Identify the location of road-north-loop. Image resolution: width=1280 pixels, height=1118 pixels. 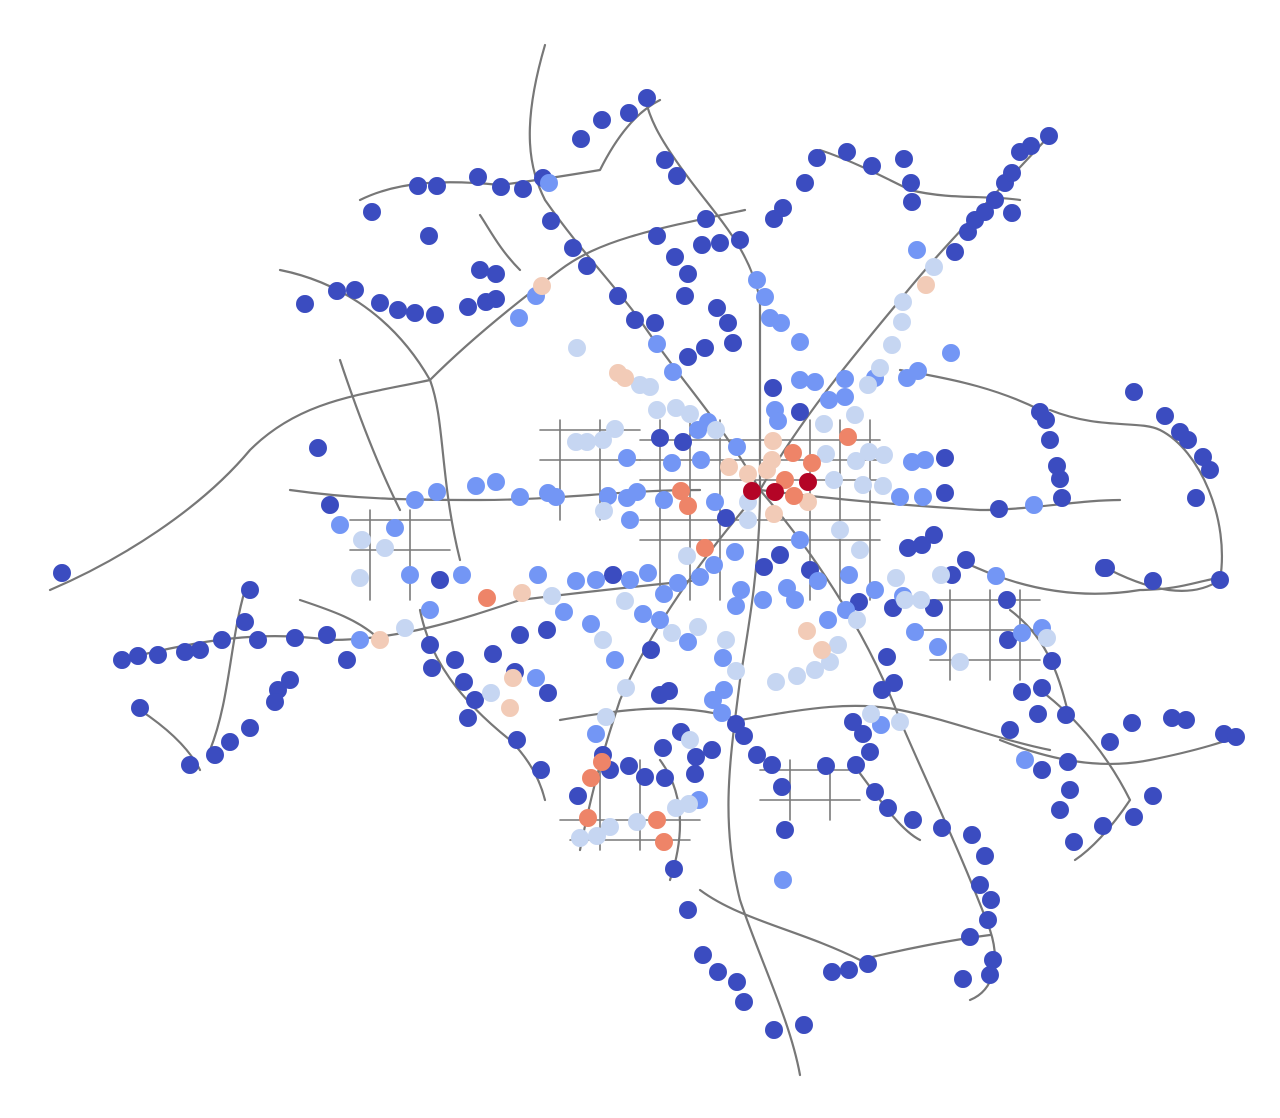
(510, 150).